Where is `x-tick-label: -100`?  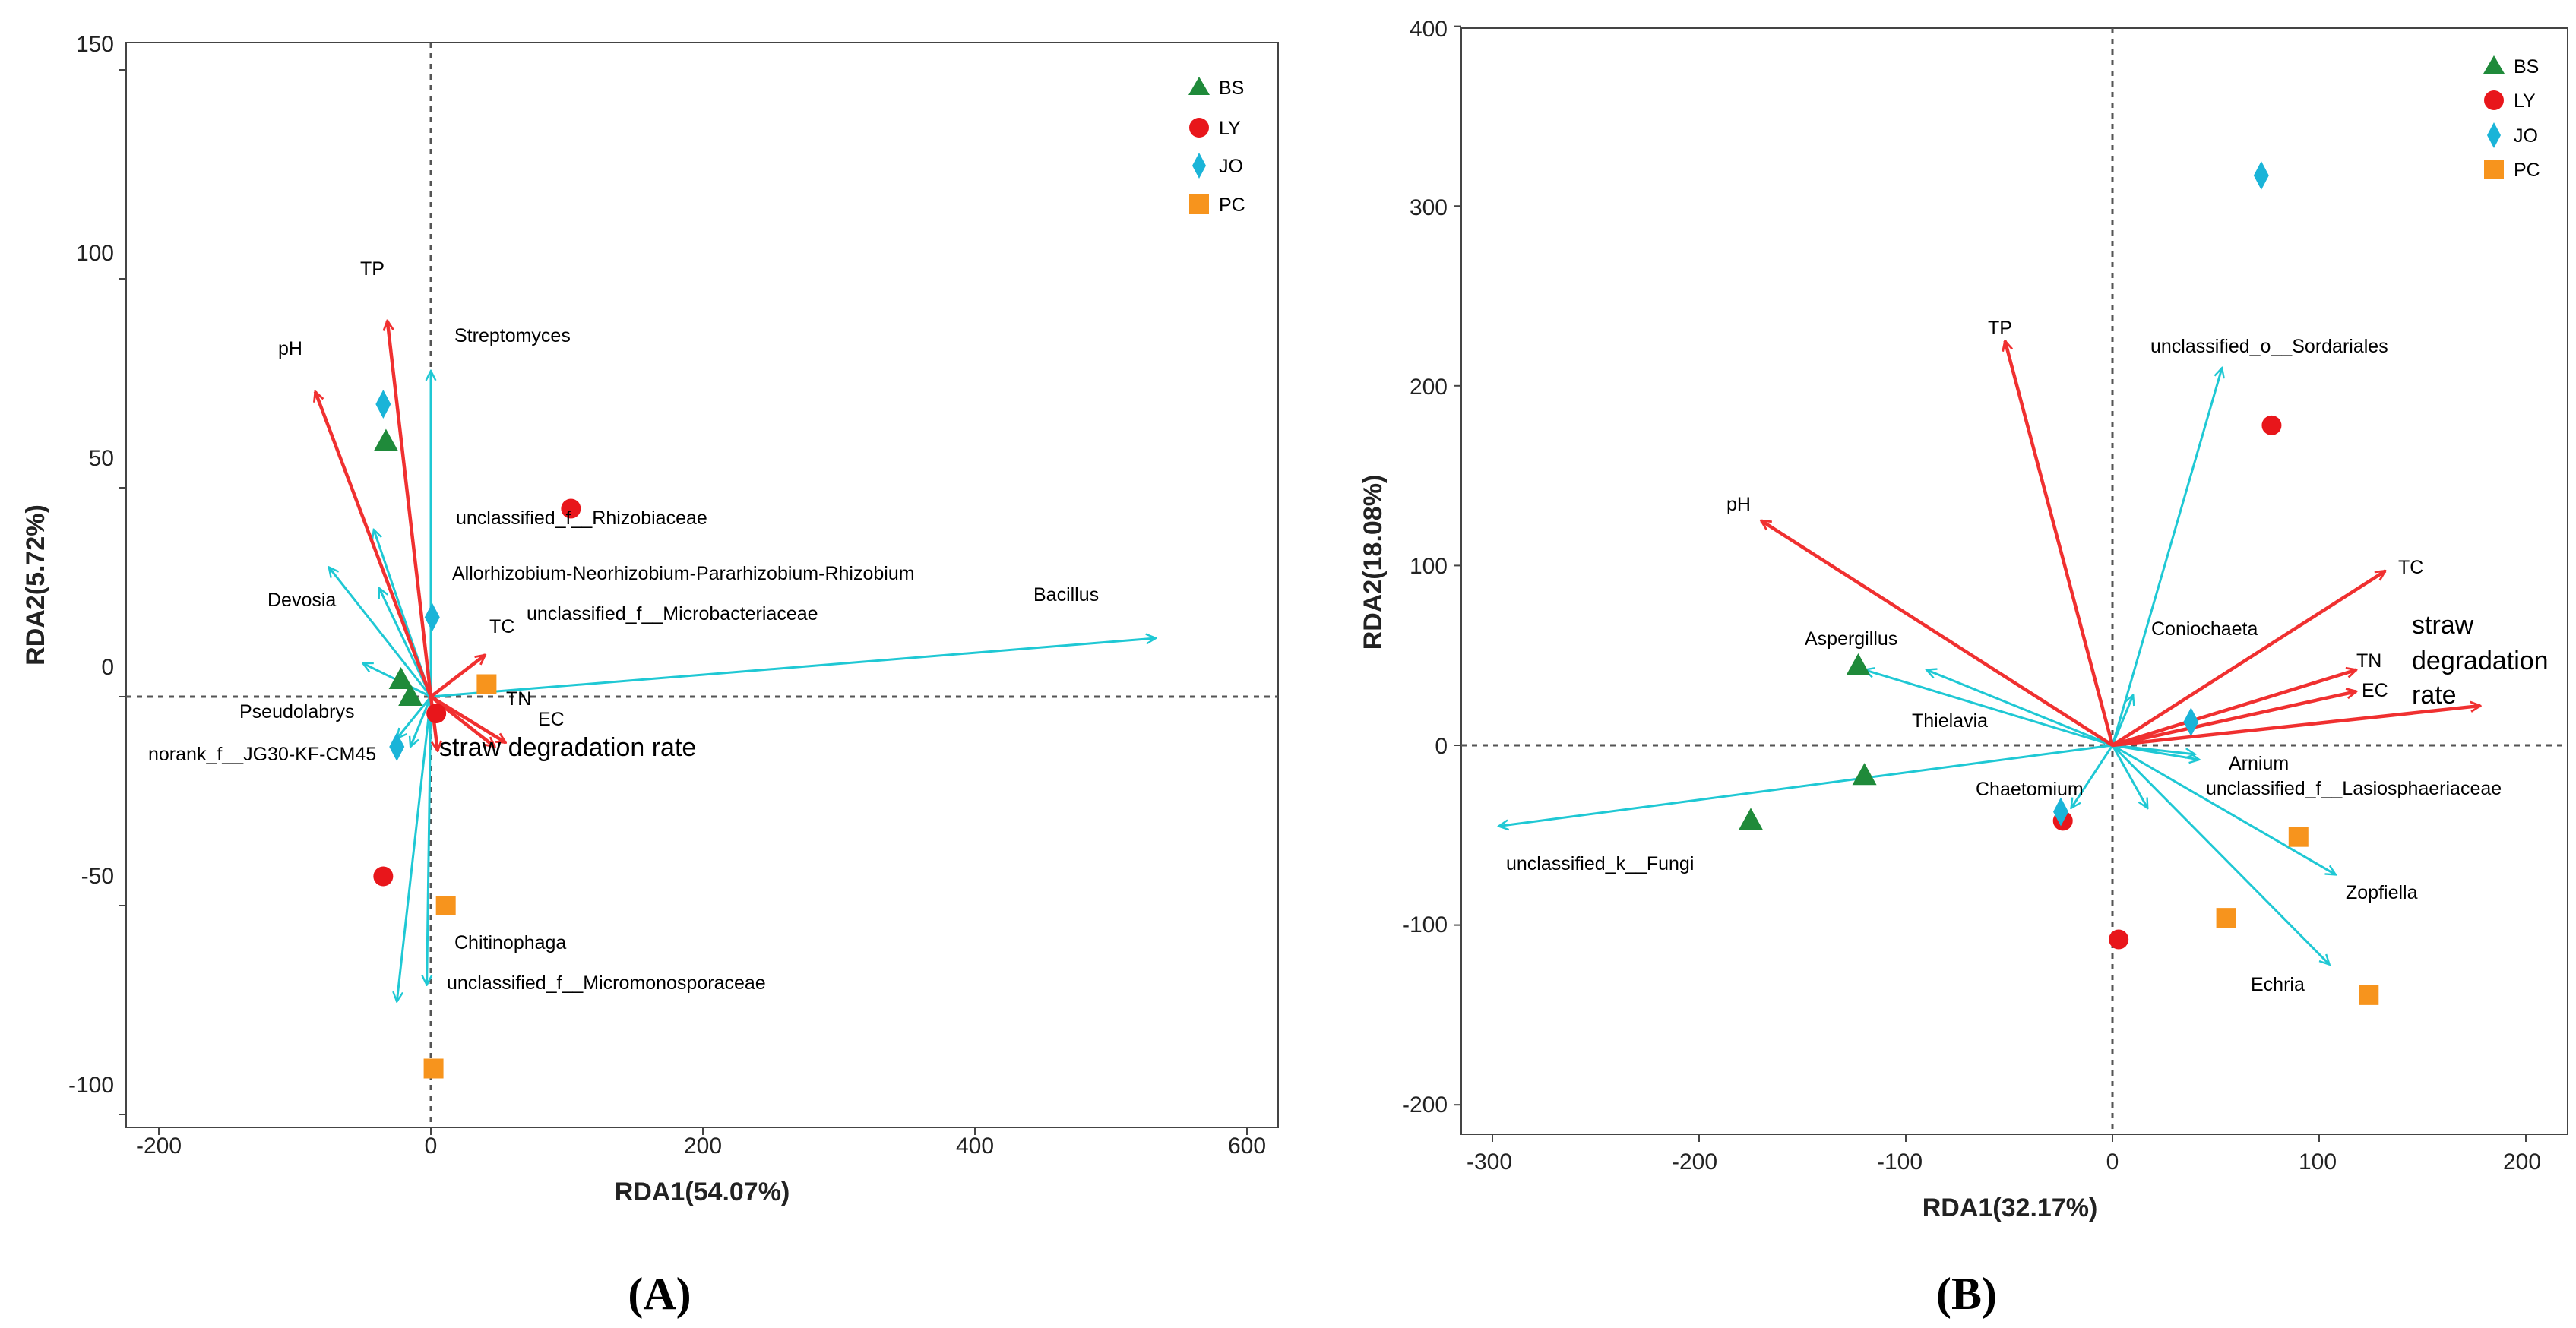 x-tick-label: -100 is located at coordinates (1900, 1162).